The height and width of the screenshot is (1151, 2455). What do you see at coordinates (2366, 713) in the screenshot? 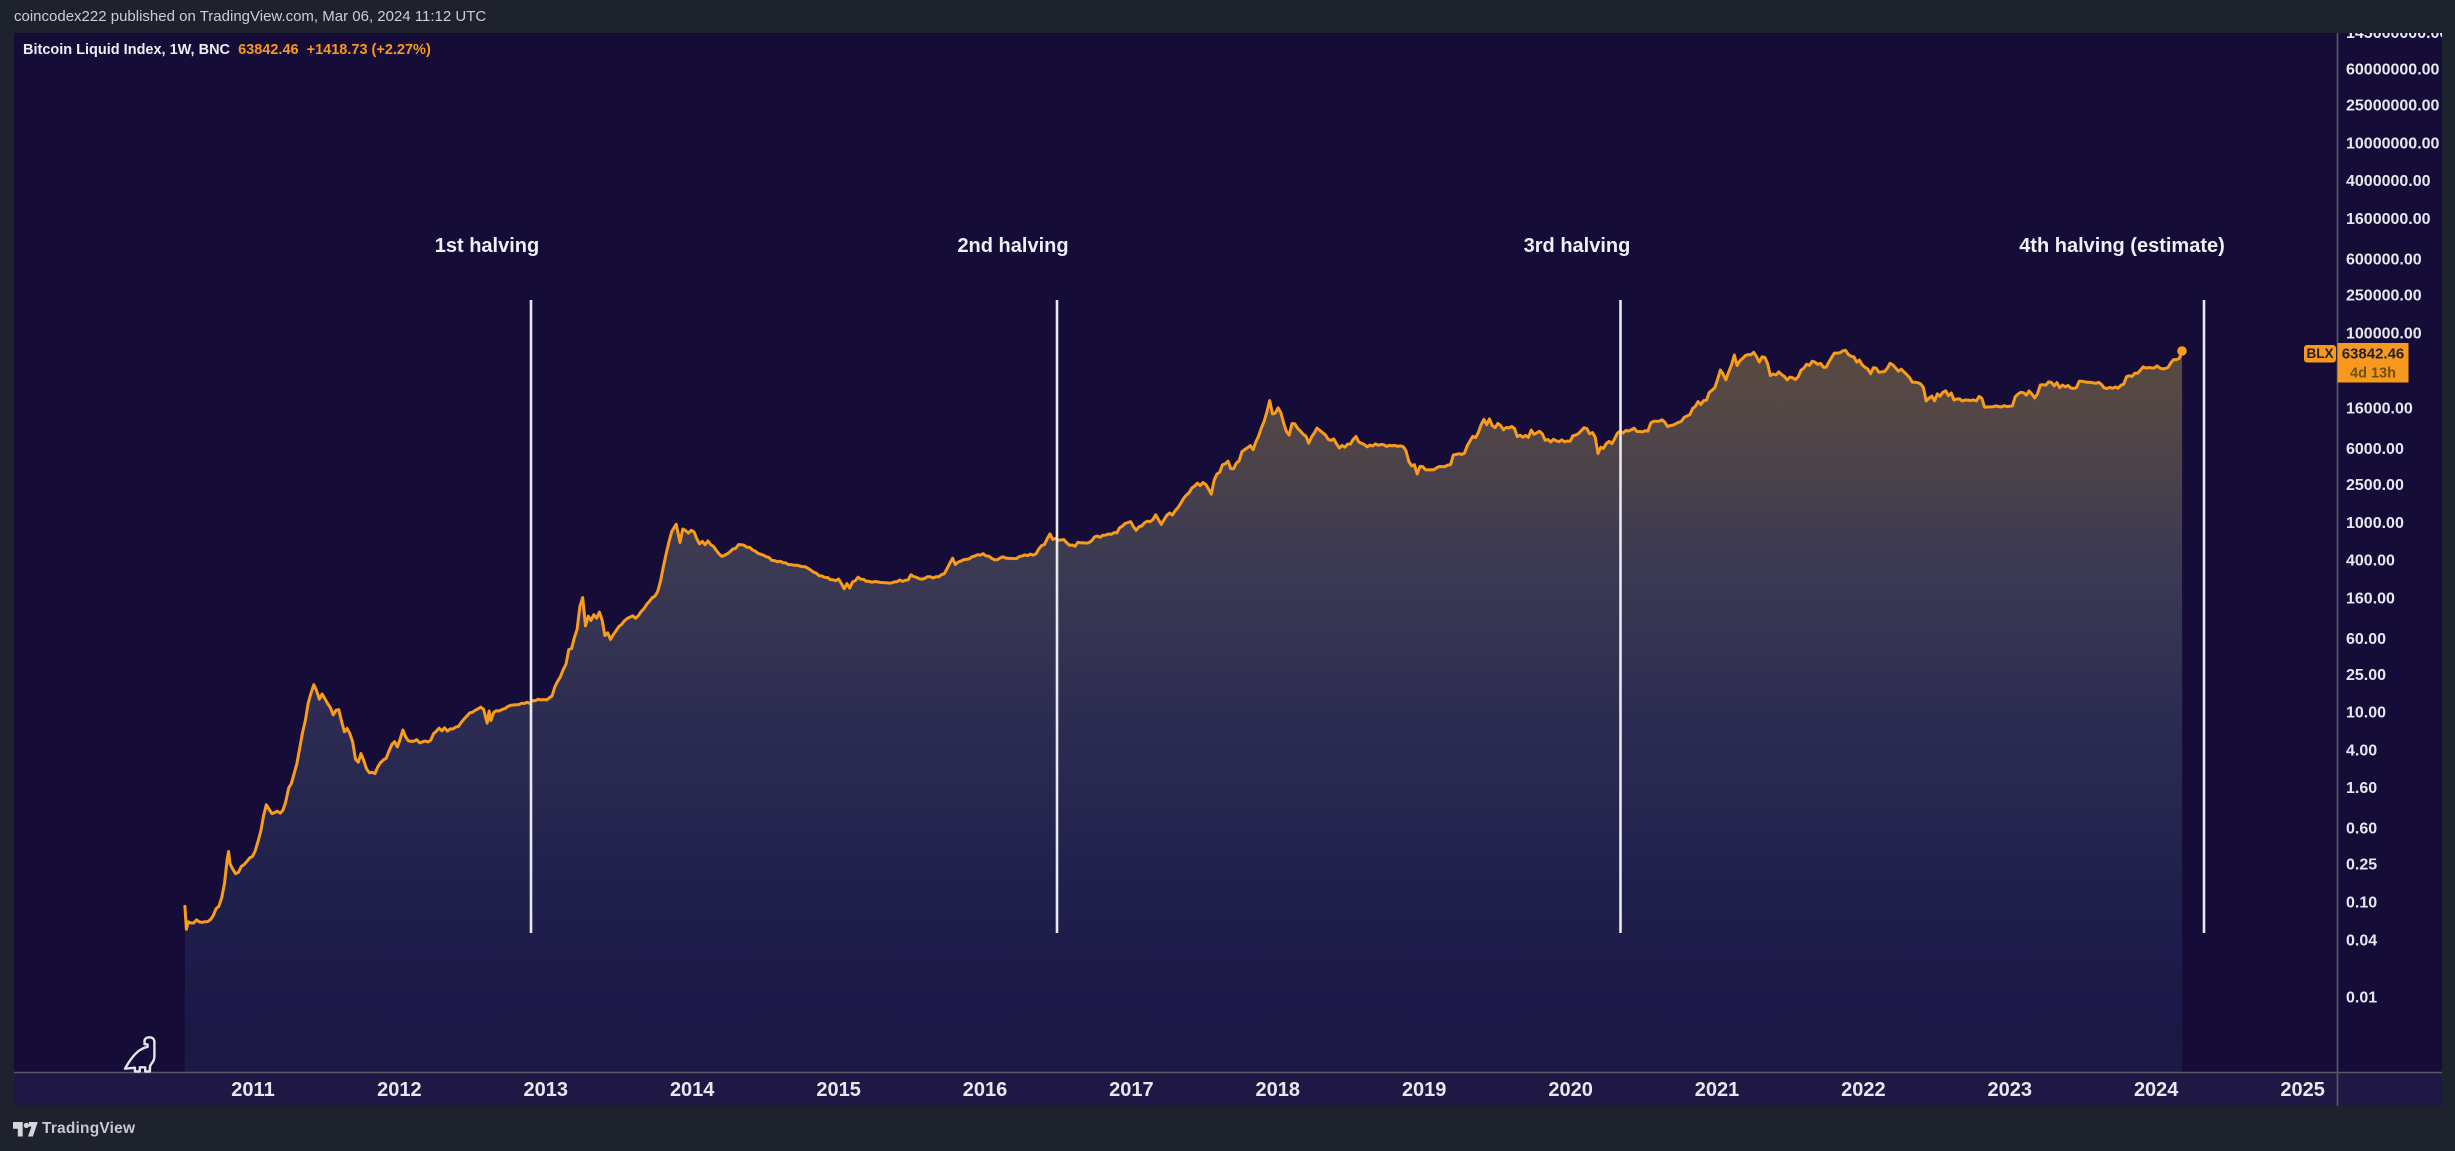
I see `svg-text: 10.00` at bounding box center [2366, 713].